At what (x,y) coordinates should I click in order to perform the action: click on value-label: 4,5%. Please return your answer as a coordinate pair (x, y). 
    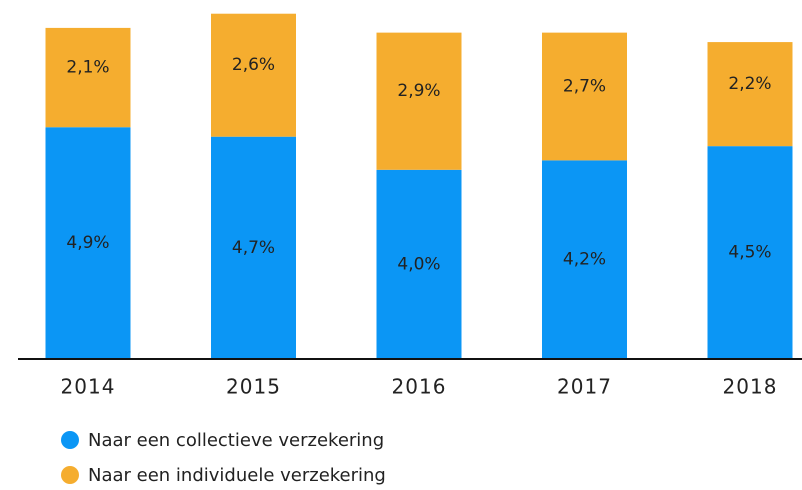
    Looking at the image, I should click on (749, 253).